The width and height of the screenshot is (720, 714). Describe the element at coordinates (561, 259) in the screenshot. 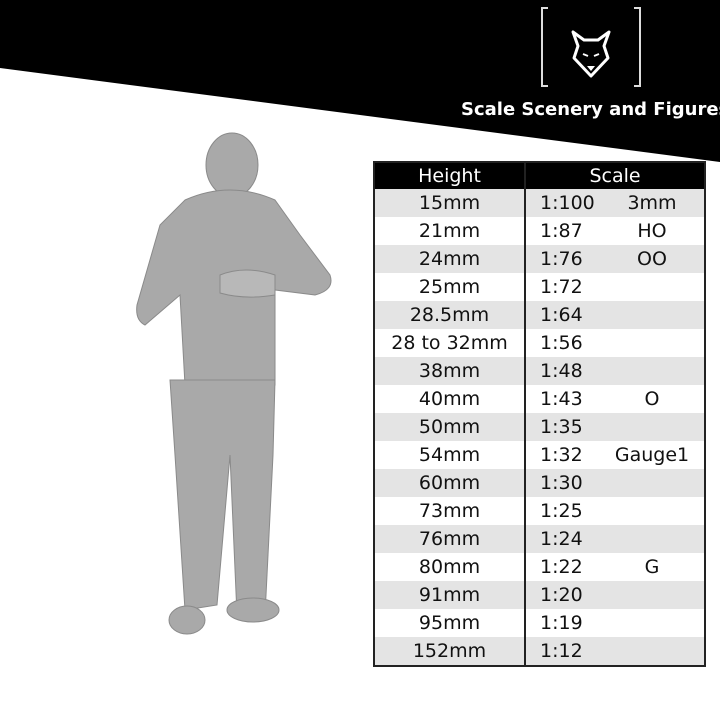

I see `scale-ratio: 1:76` at that location.